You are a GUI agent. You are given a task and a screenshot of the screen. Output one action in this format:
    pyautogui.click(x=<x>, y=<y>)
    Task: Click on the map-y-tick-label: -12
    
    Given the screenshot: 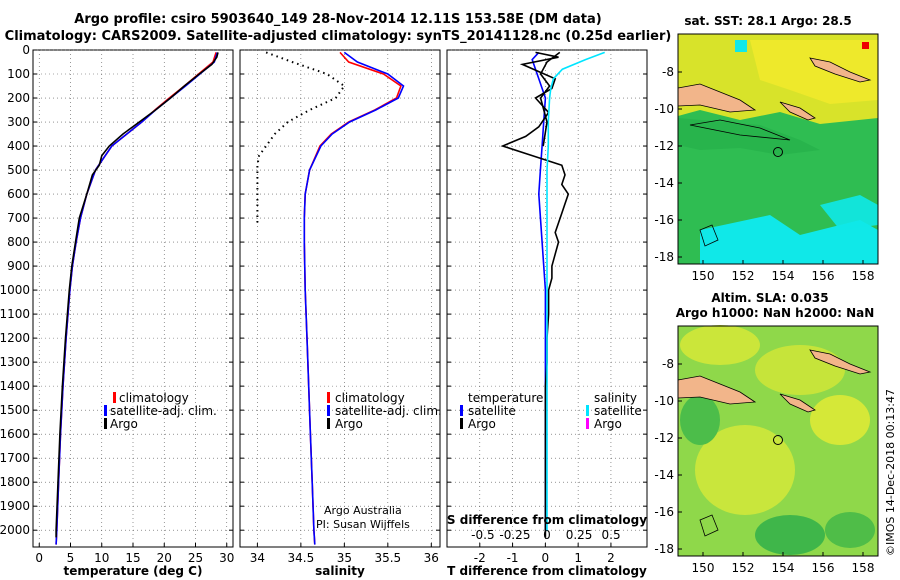 What is the action you would take?
    pyautogui.click(x=664, y=146)
    